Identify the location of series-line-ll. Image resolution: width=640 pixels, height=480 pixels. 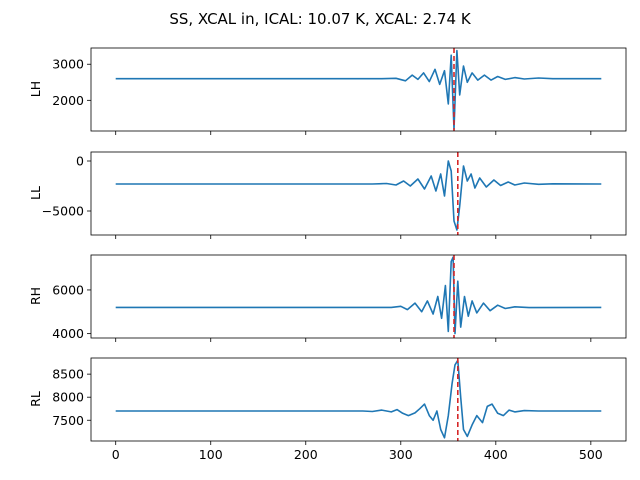
(358, 195).